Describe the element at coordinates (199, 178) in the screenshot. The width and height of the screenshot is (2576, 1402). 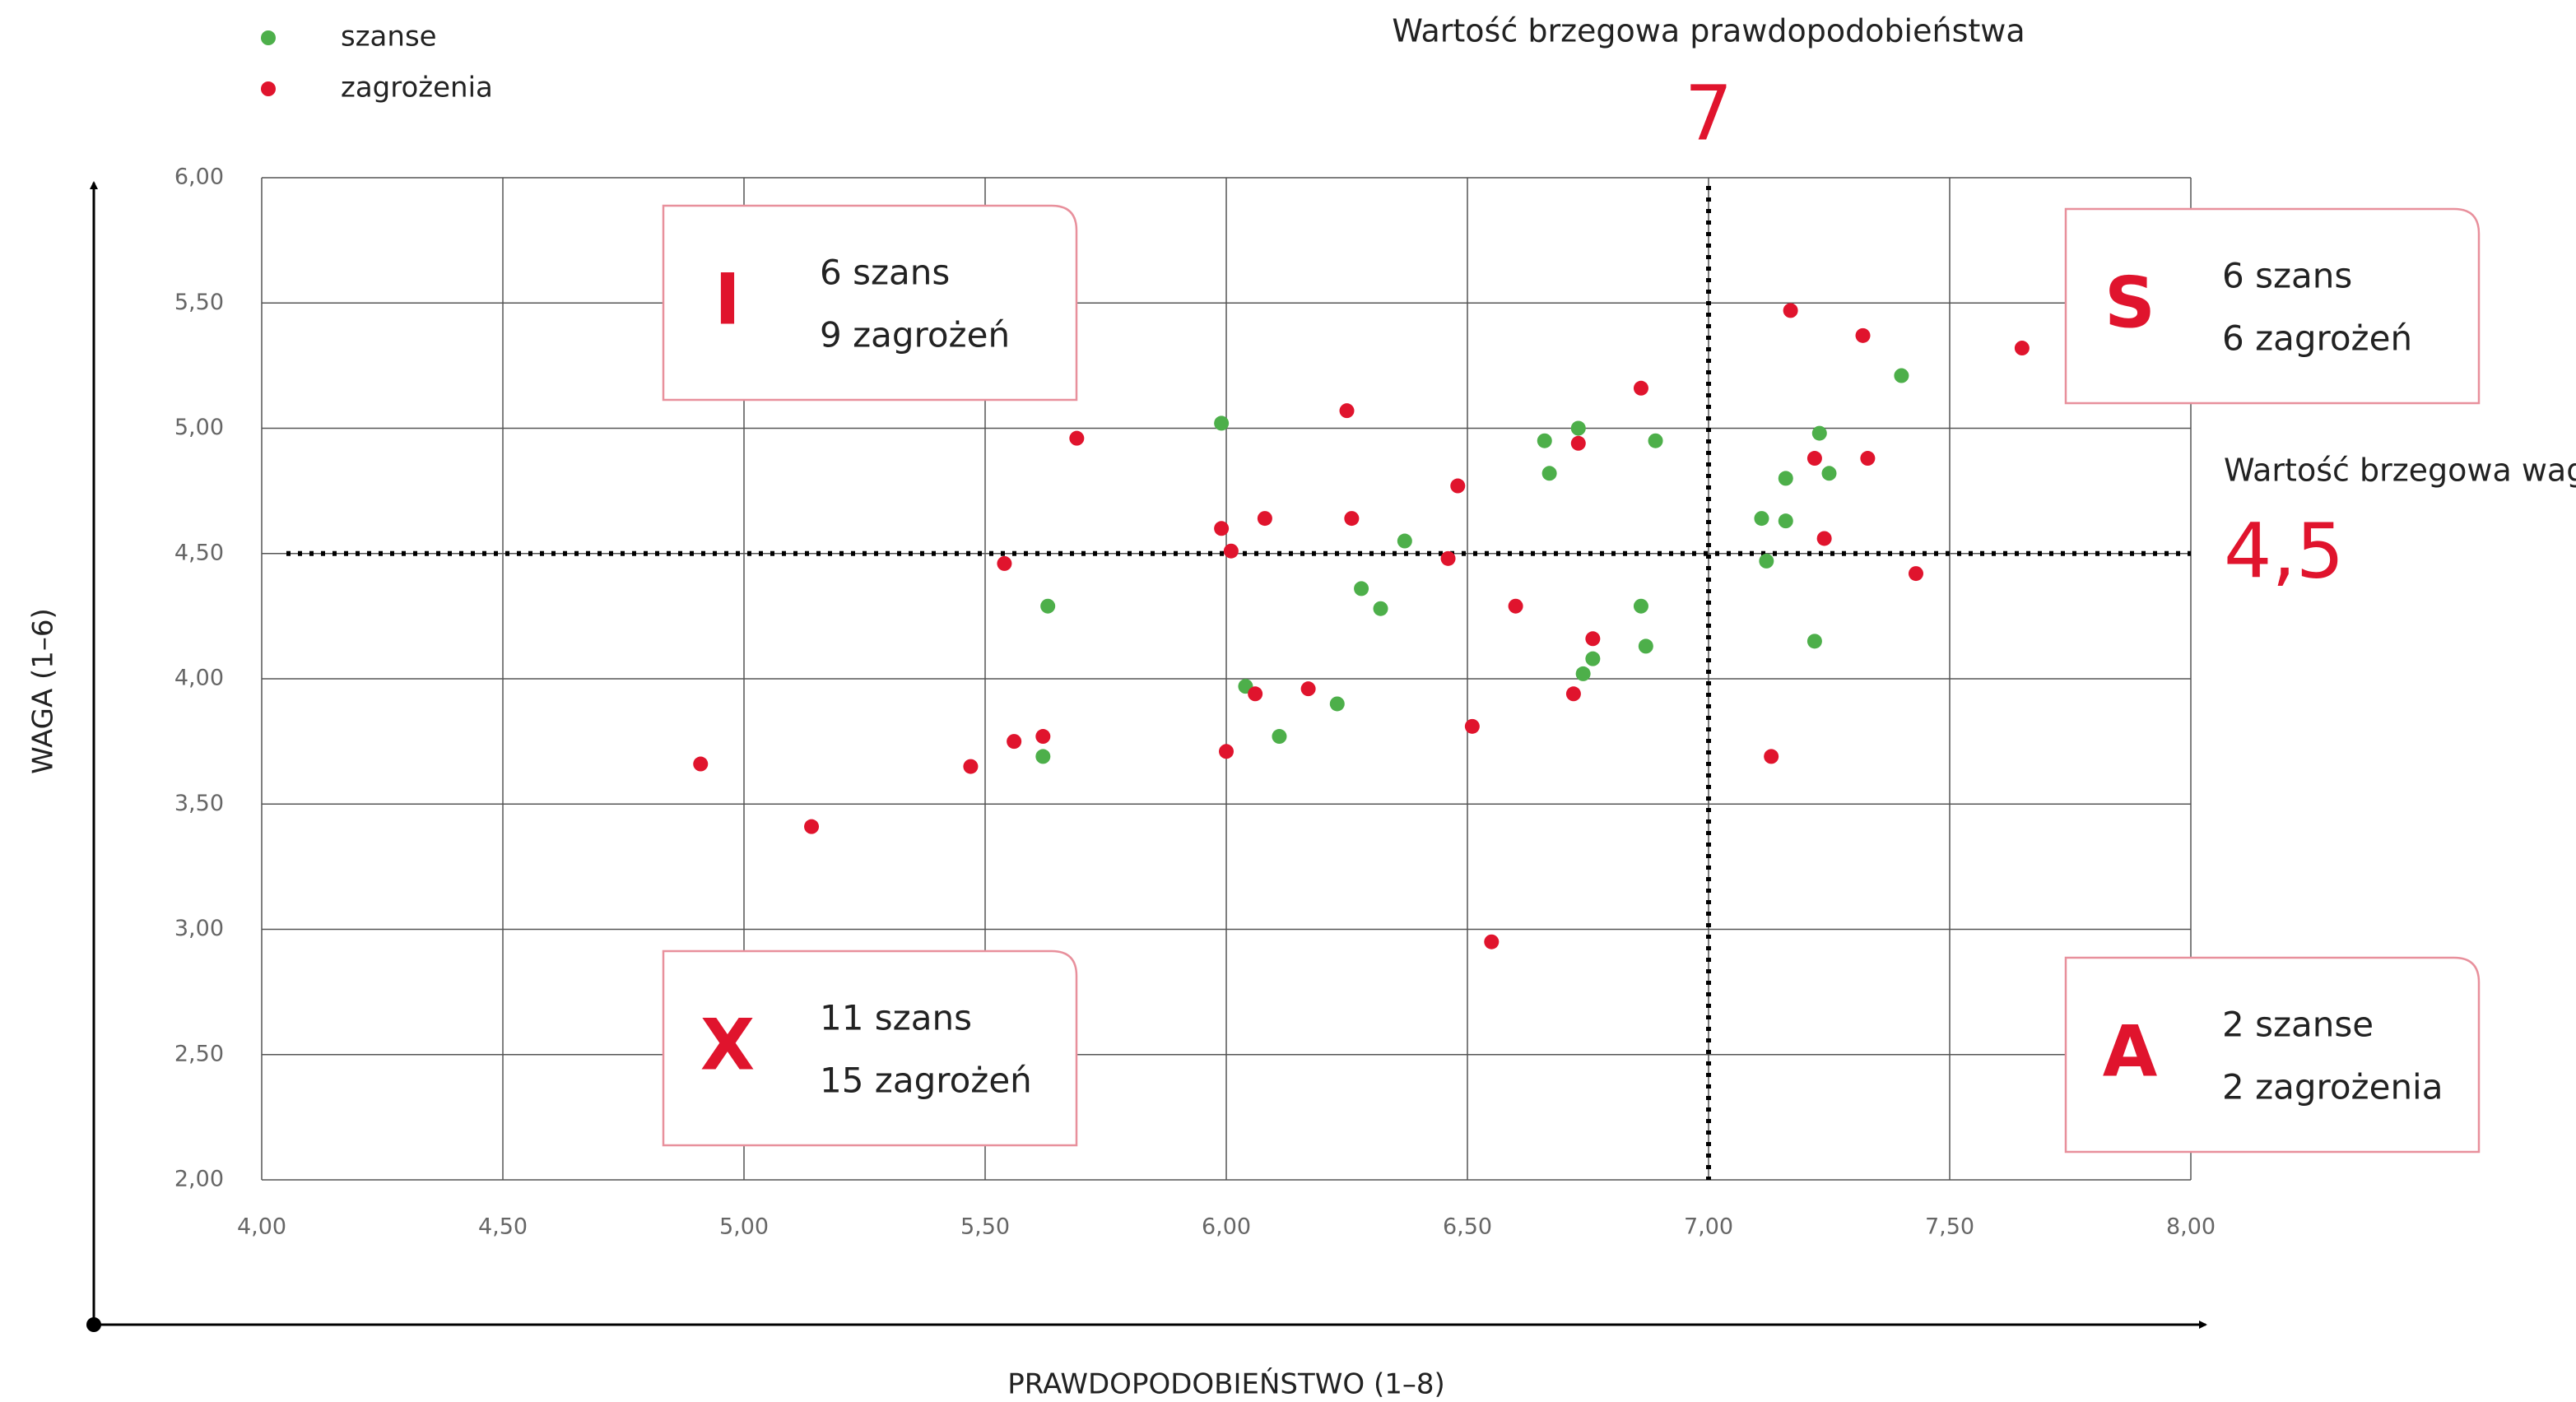
I see `y-tick-label: 6,00` at that location.